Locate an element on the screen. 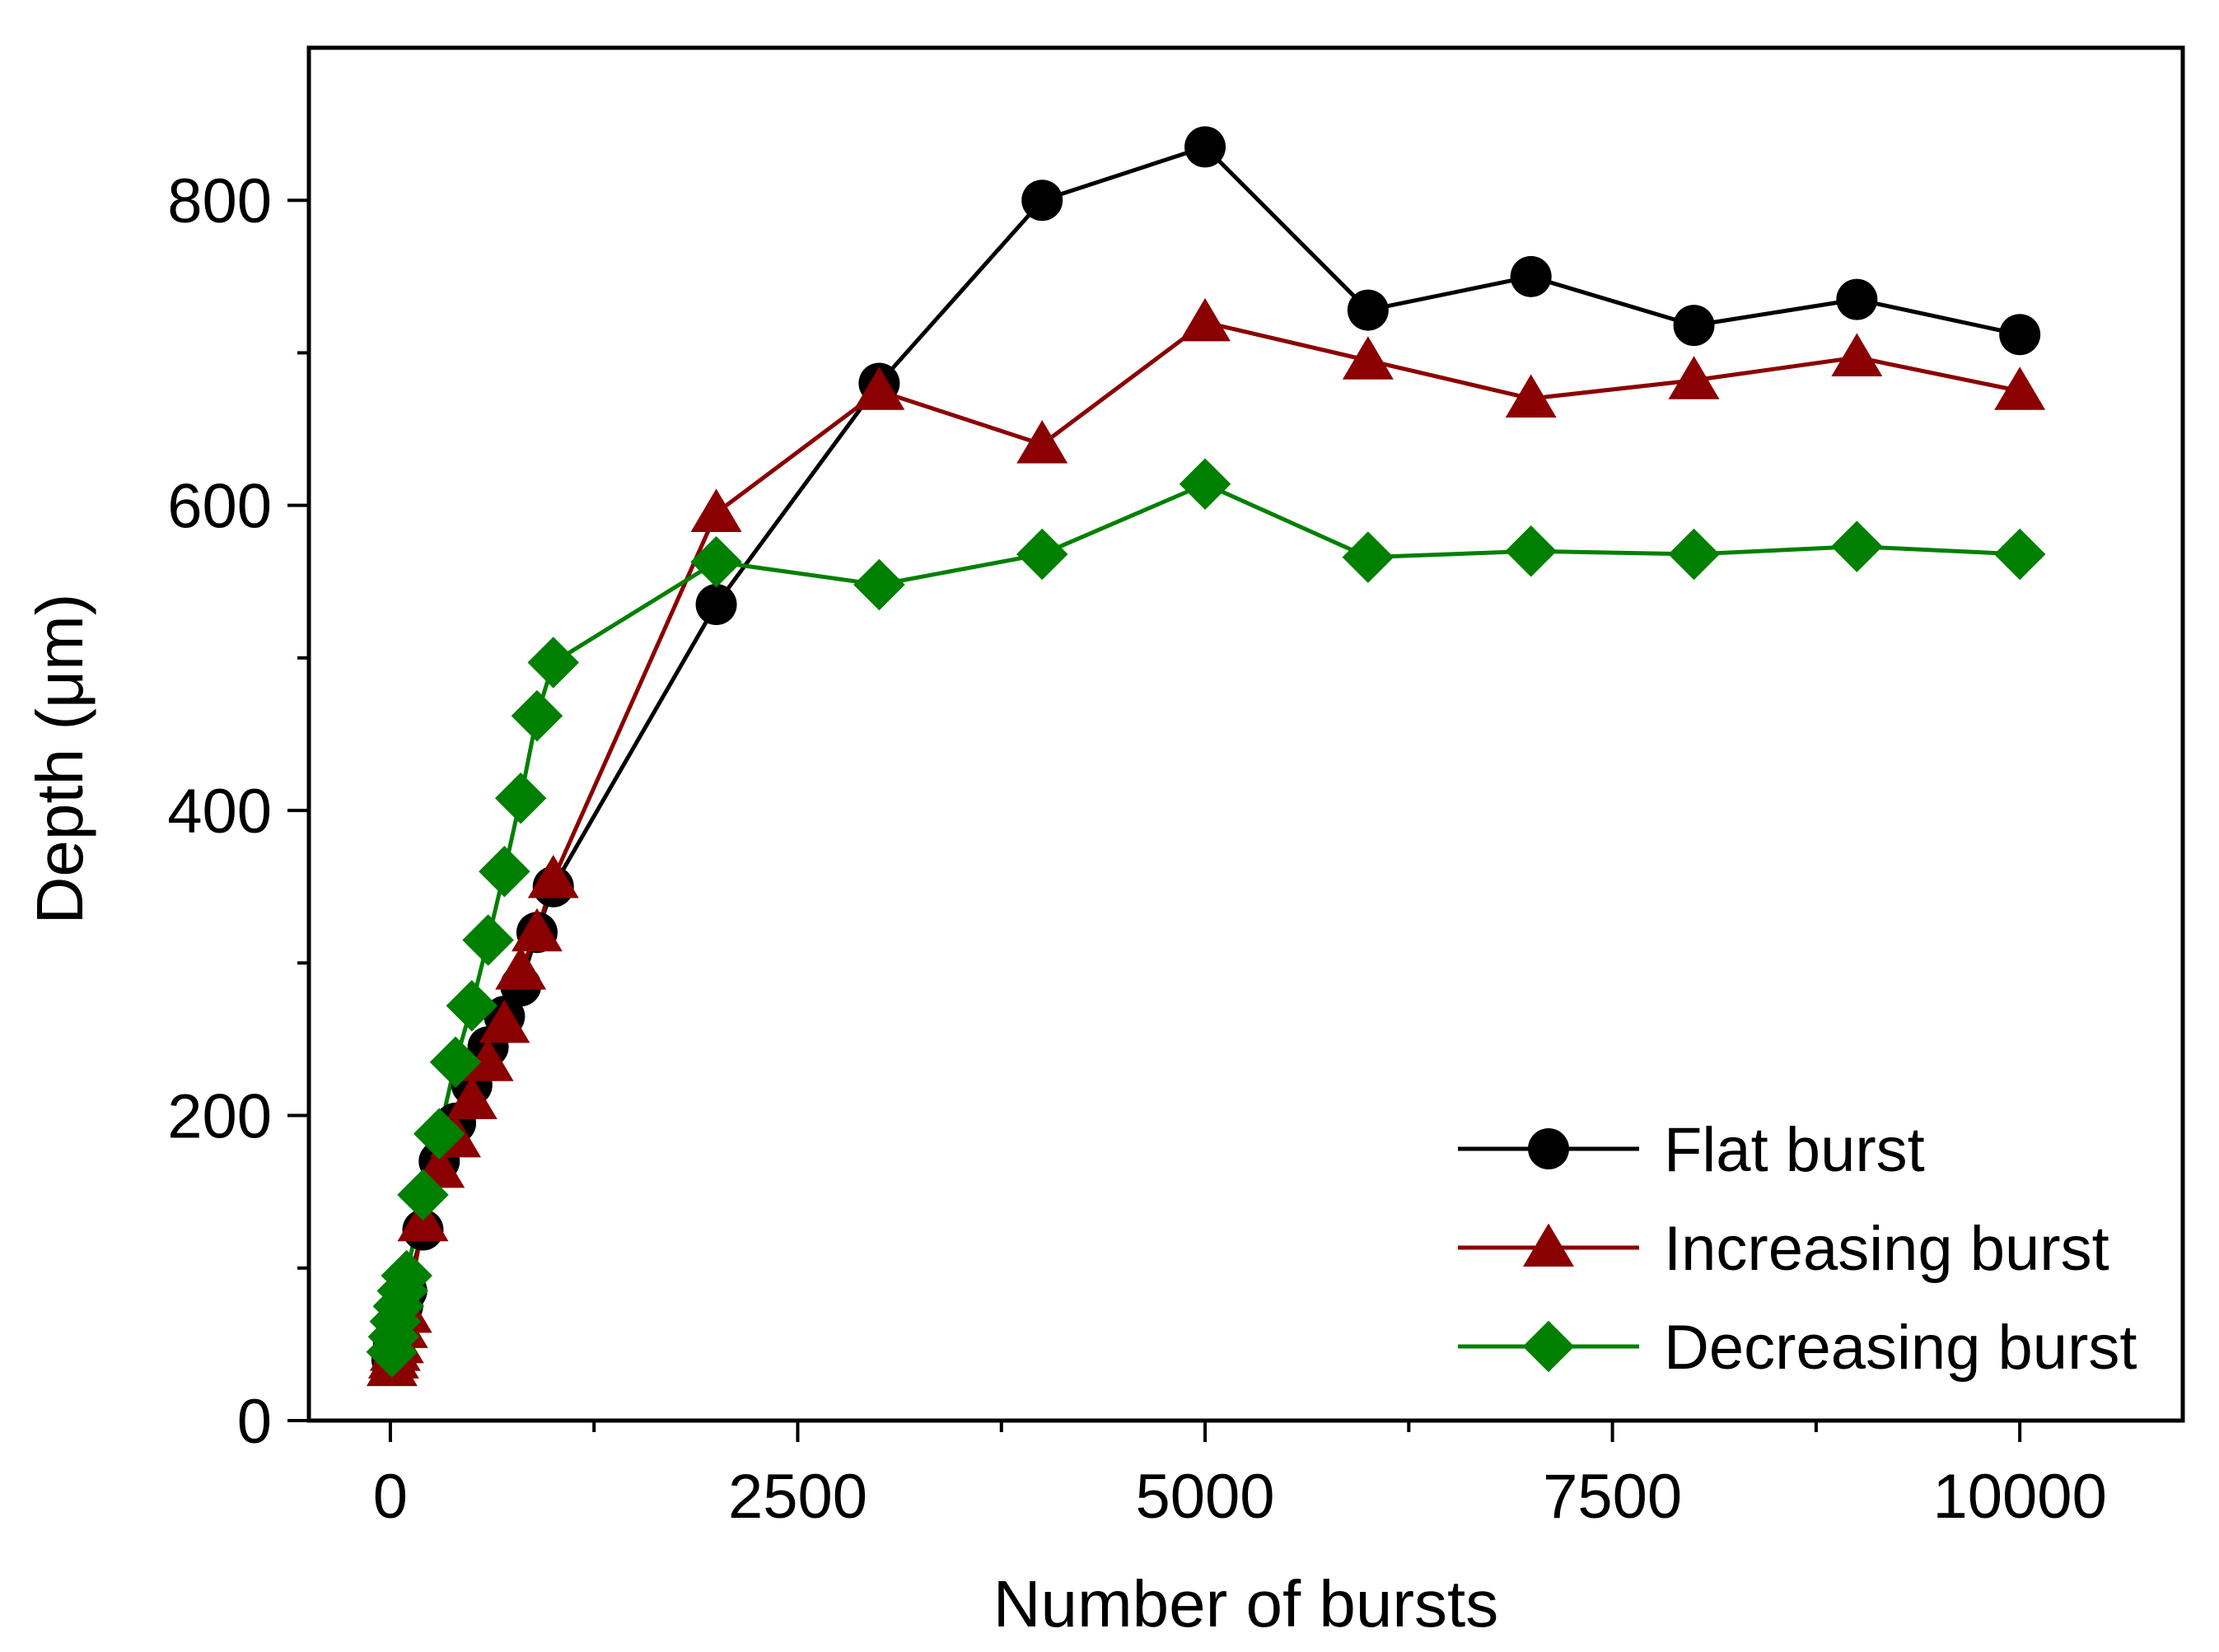 The image size is (2219, 1652). legend-marker-increasing-burst is located at coordinates (1548, 1245).